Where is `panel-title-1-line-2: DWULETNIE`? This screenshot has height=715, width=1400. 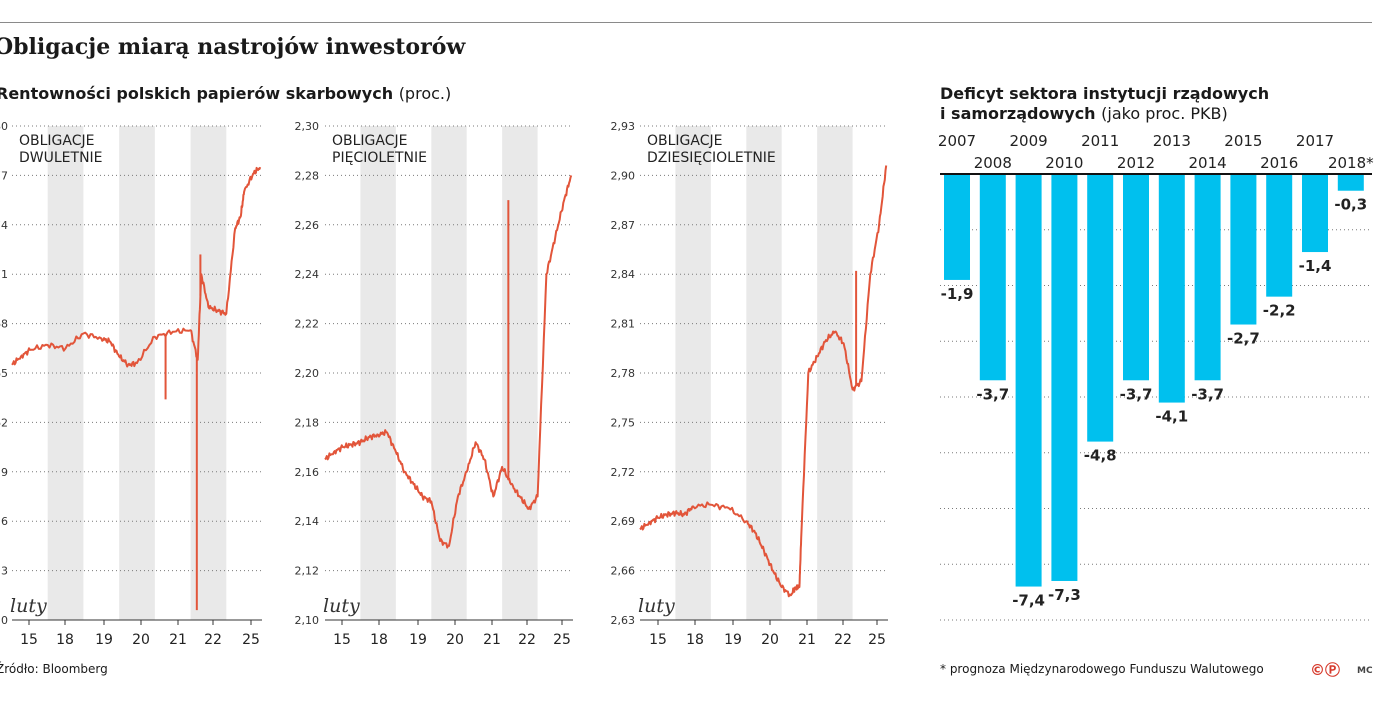 panel-title-1-line-2: DWULETNIE is located at coordinates (61, 158).